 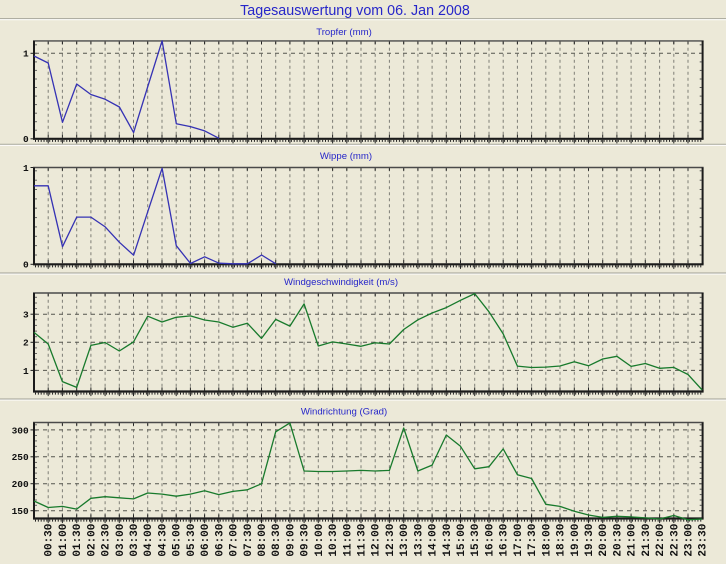 I want to click on svg-text: 19:30, so click(x=590, y=540).